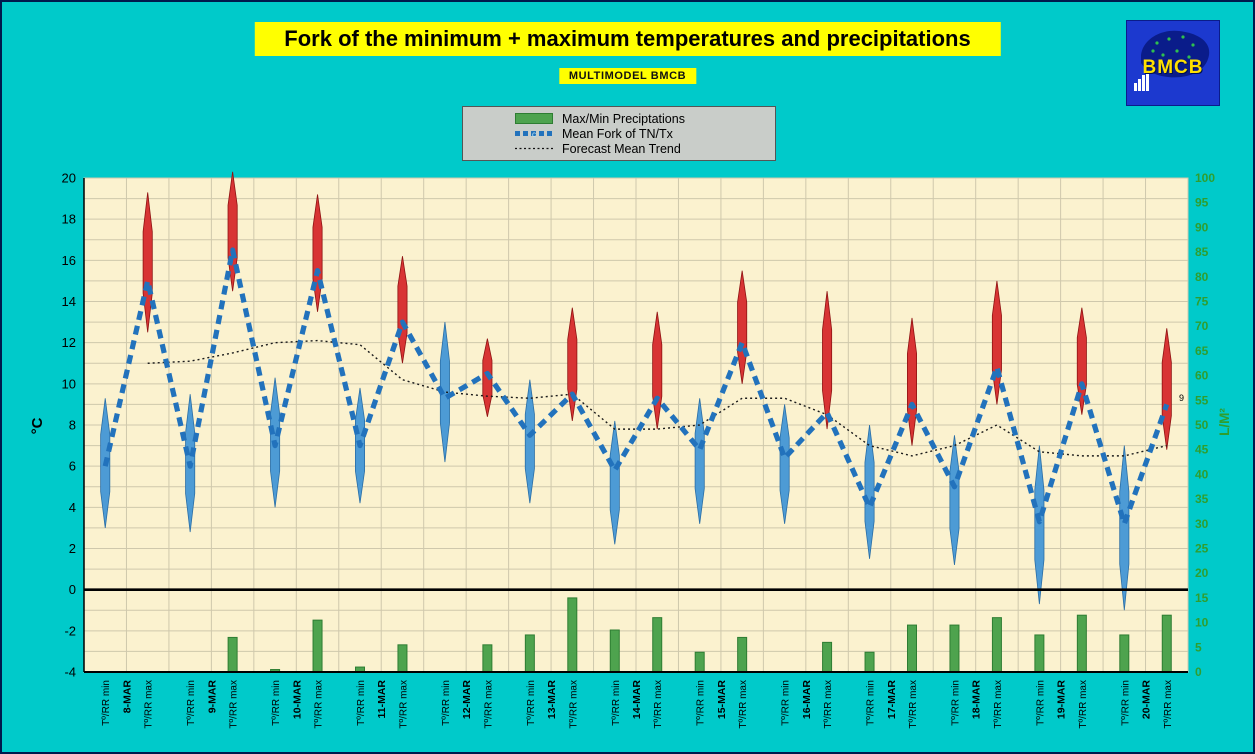  What do you see at coordinates (1202, 400) in the screenshot?
I see `svg-text: 55` at bounding box center [1202, 400].